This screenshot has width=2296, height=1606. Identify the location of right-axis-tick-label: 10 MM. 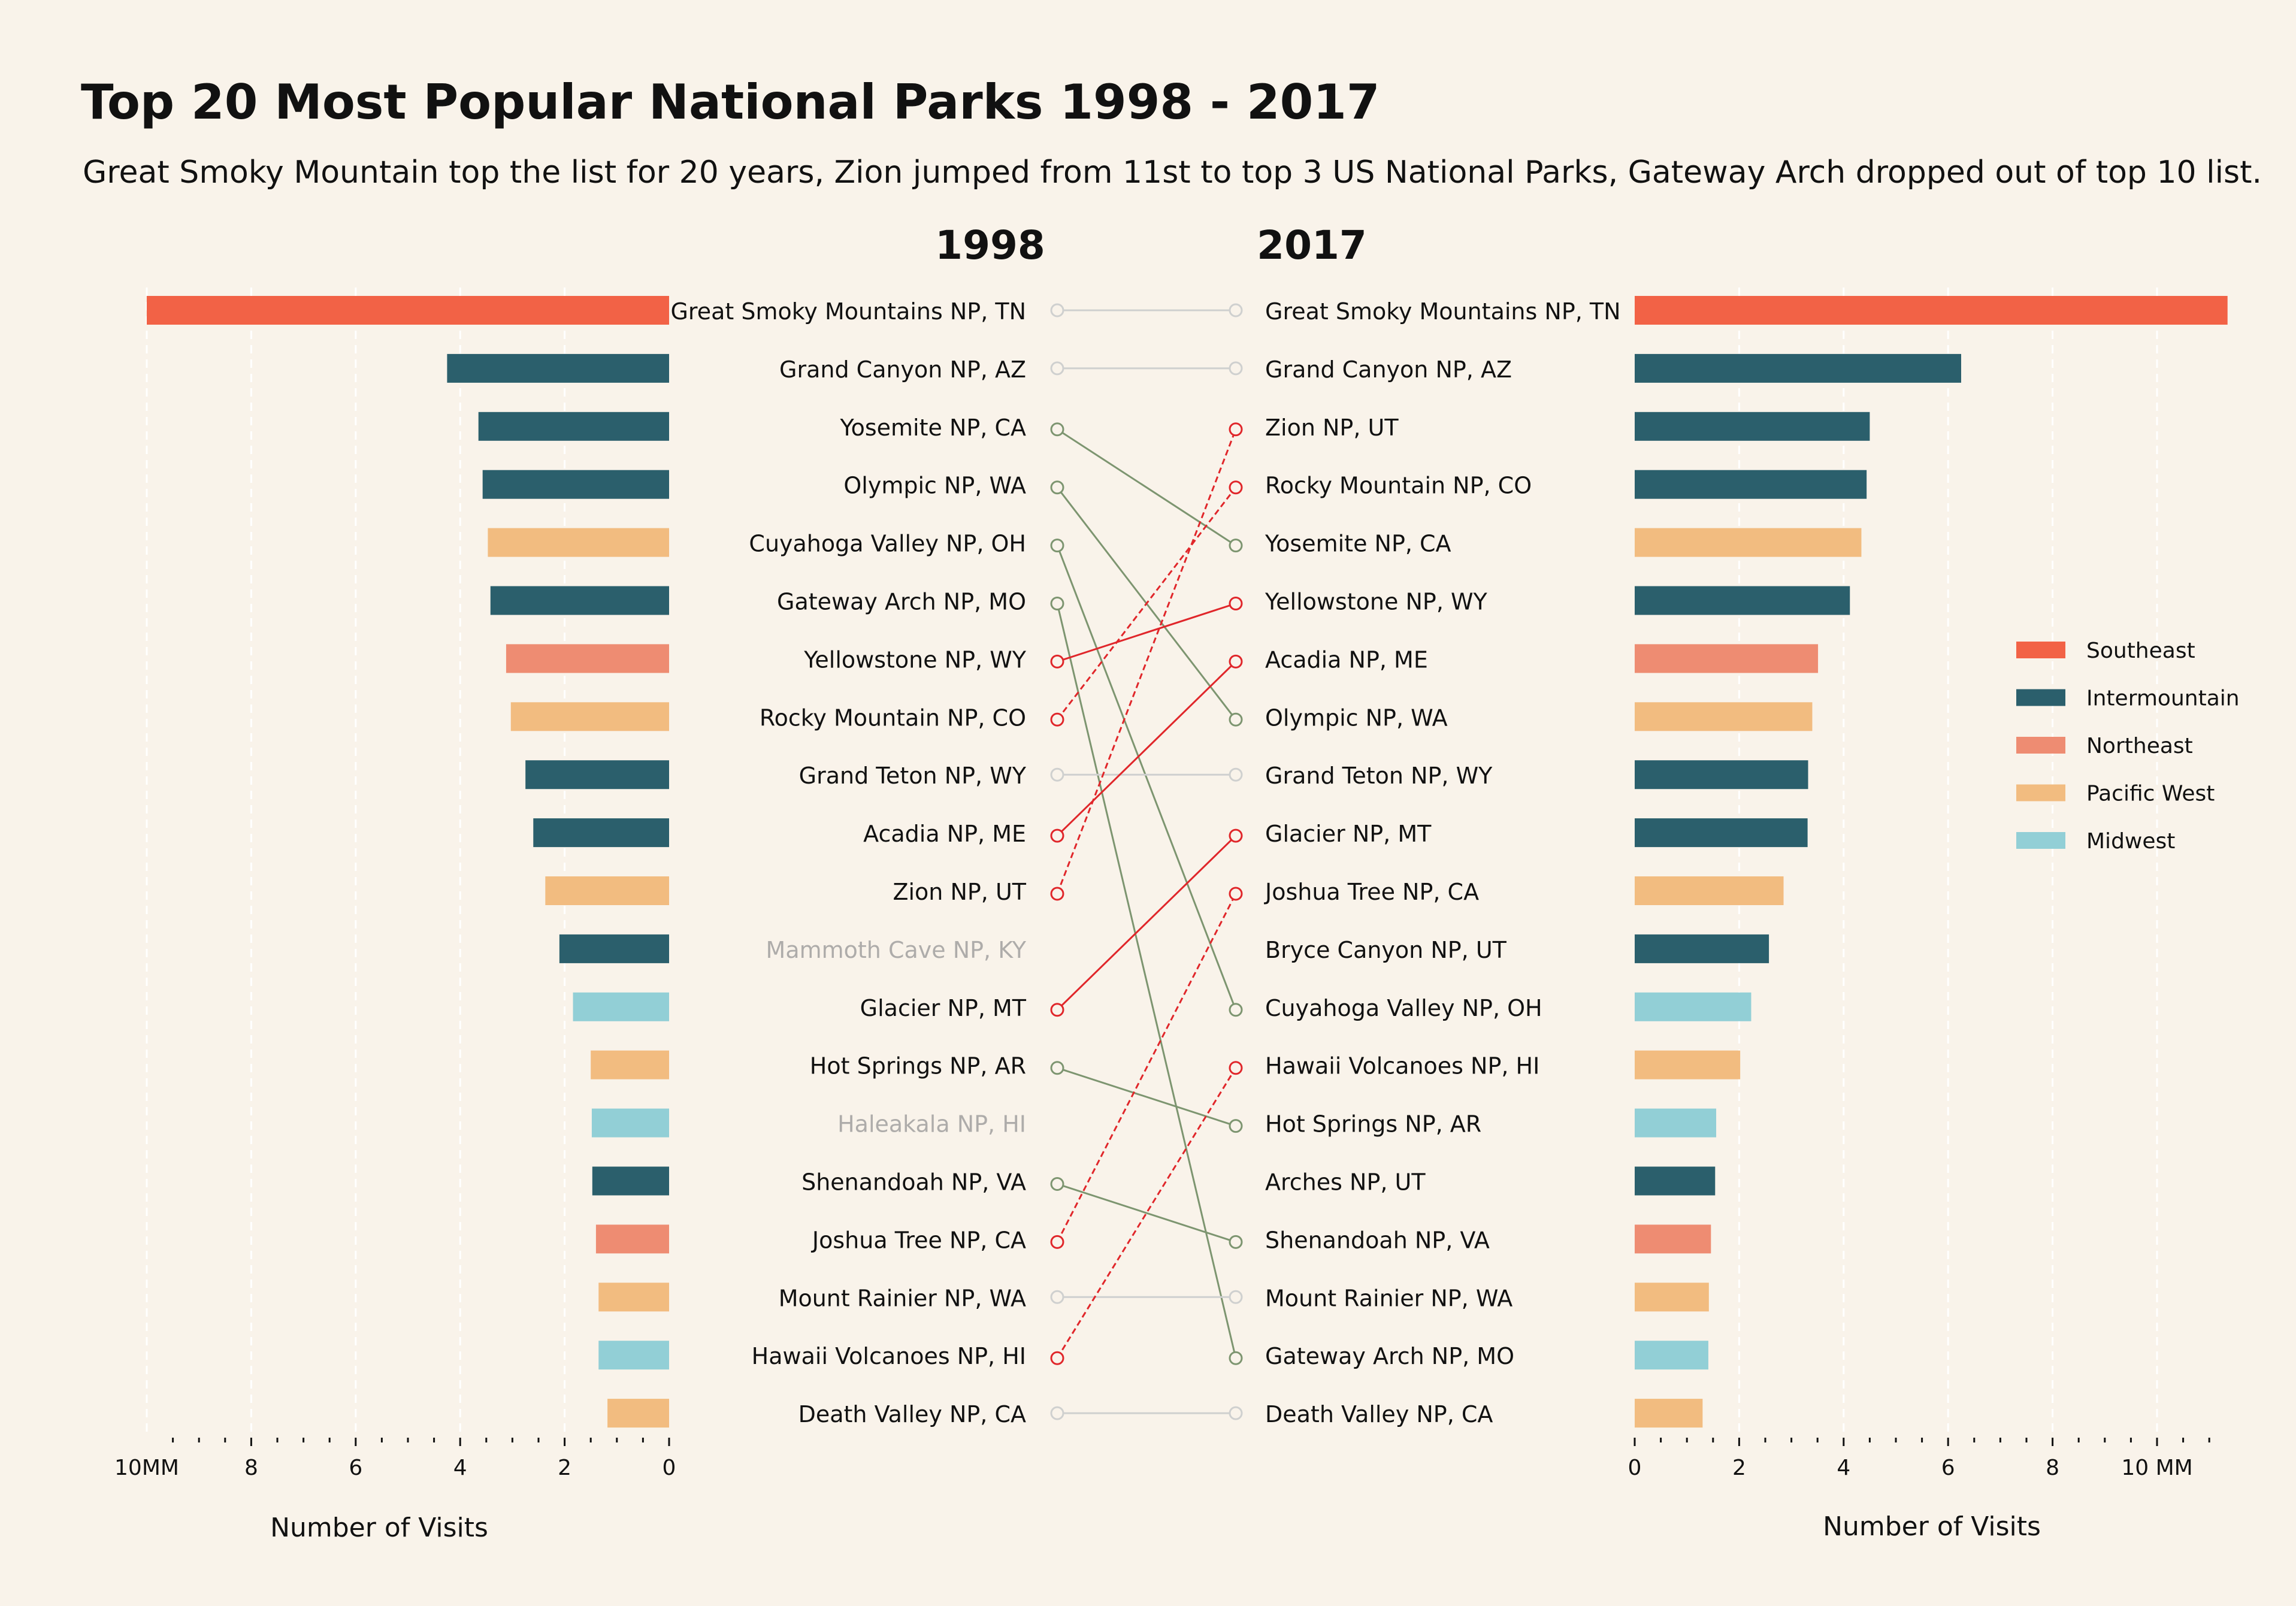
(2156, 1468).